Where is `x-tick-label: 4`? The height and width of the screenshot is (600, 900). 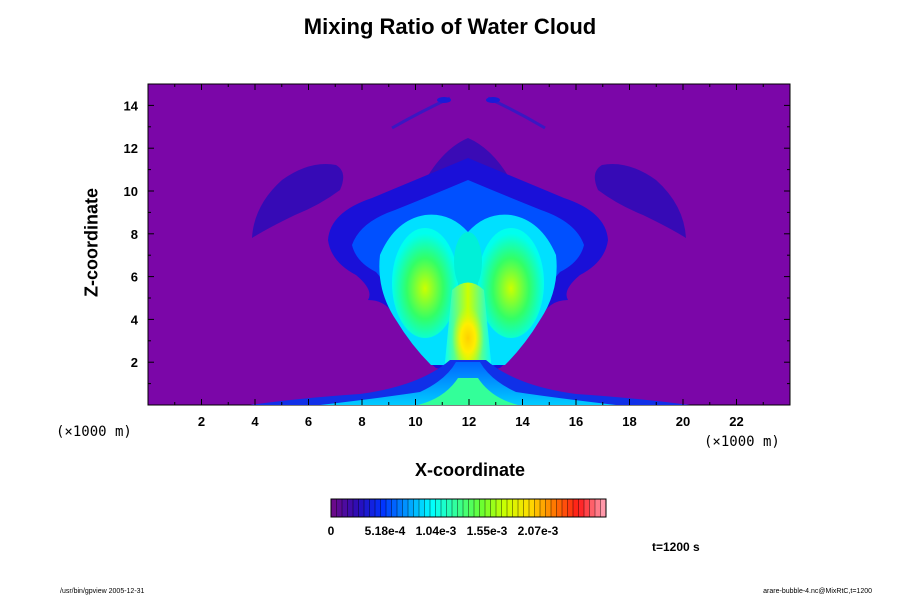 x-tick-label: 4 is located at coordinates (255, 421).